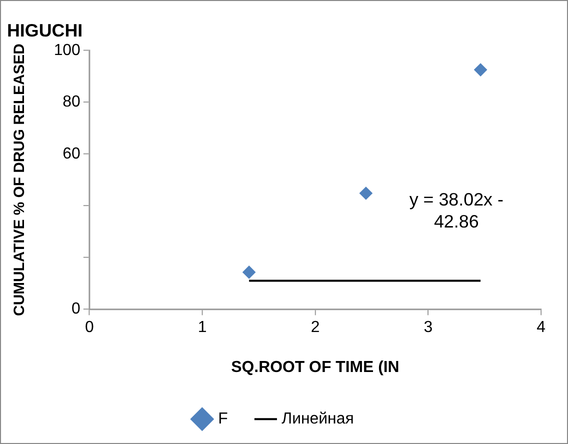 This screenshot has height=444, width=568. I want to click on legend-label: F, so click(223, 419).